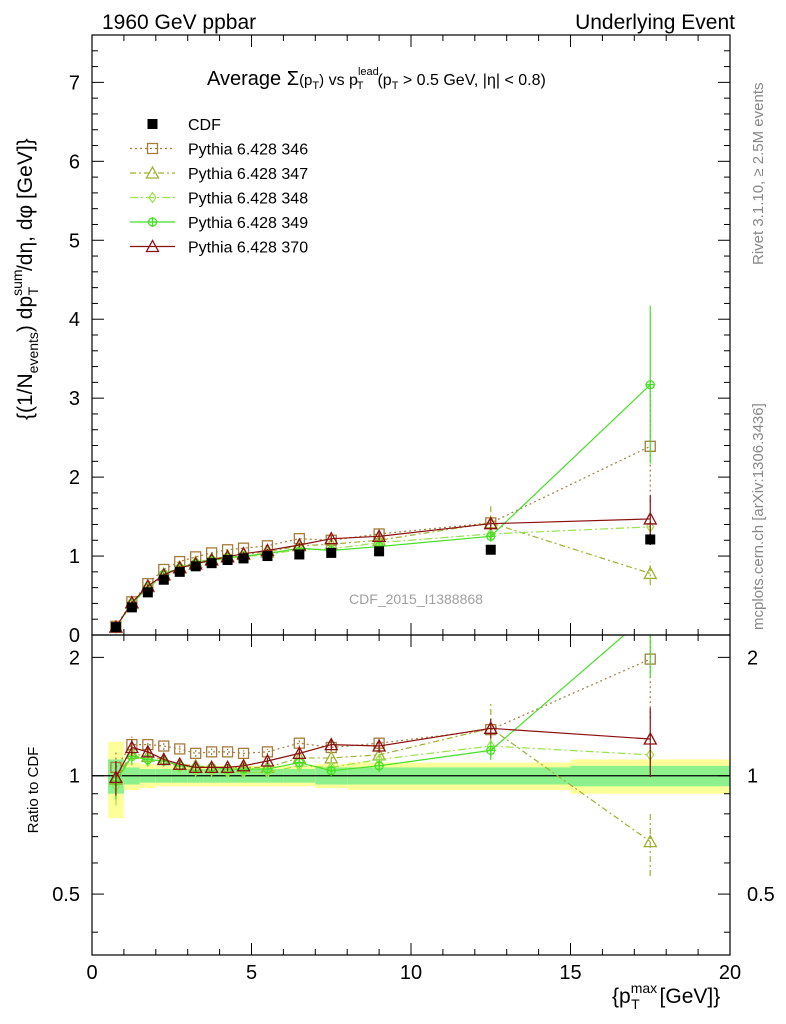 The image size is (786, 1024). I want to click on x-label: {pmax T [GeV]}, so click(666, 996).